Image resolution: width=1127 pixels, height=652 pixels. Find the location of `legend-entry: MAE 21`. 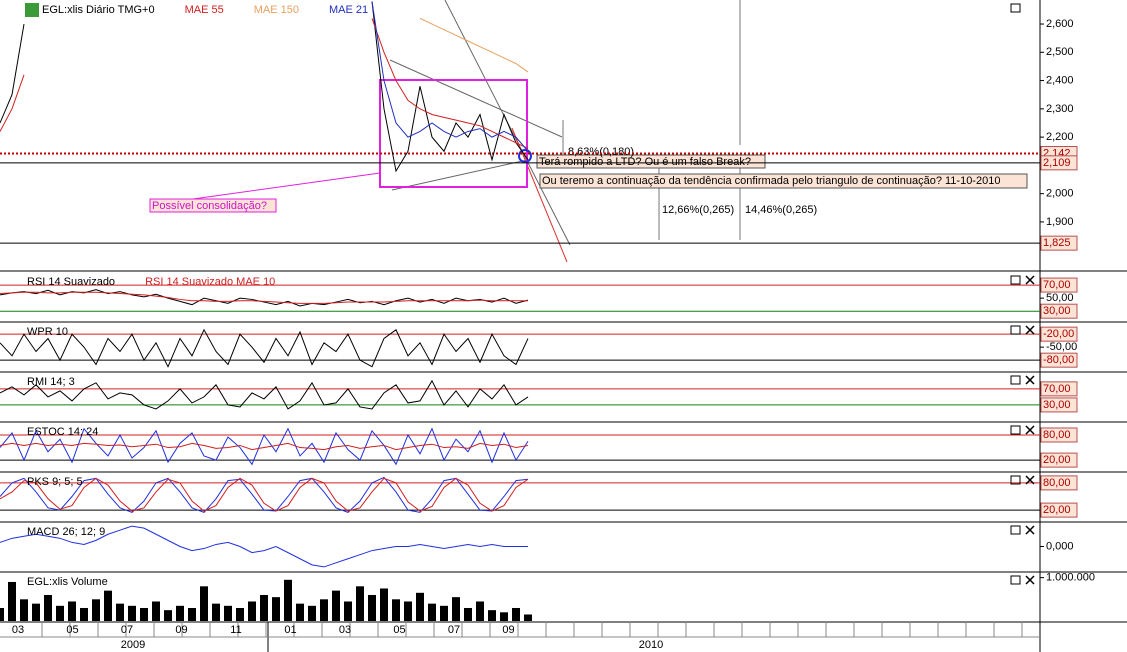

legend-entry: MAE 21 is located at coordinates (348, 10).